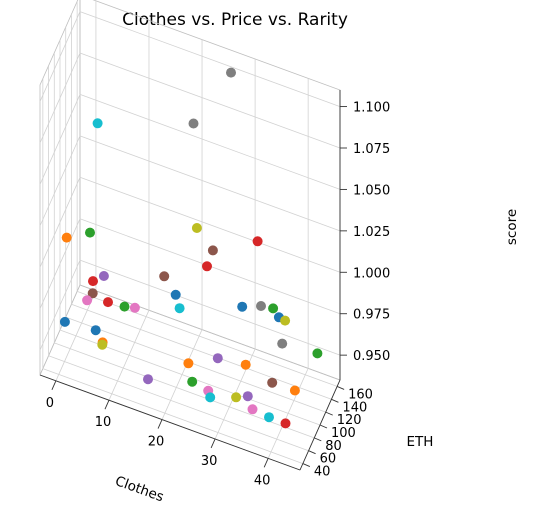 This screenshot has width=535, height=517. I want to click on x-axis-label: Clothes, so click(139, 489).